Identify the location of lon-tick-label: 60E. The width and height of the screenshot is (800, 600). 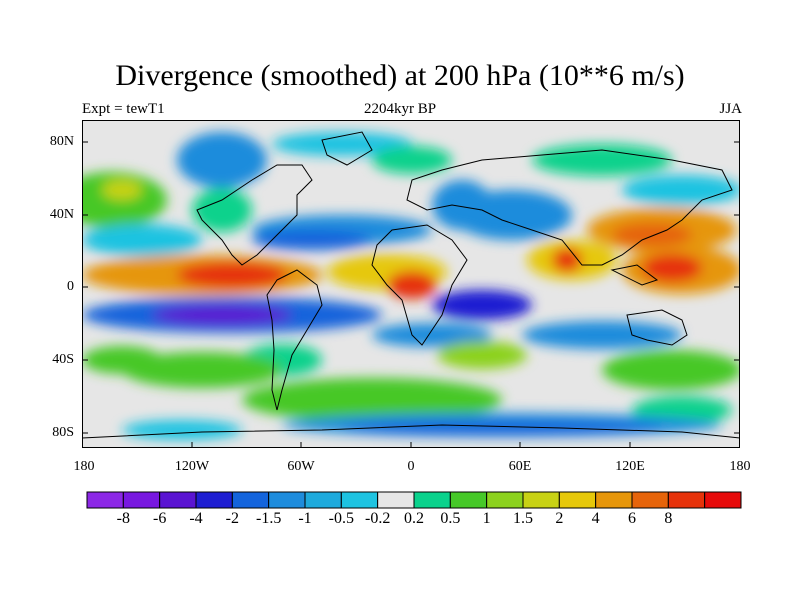
(520, 466).